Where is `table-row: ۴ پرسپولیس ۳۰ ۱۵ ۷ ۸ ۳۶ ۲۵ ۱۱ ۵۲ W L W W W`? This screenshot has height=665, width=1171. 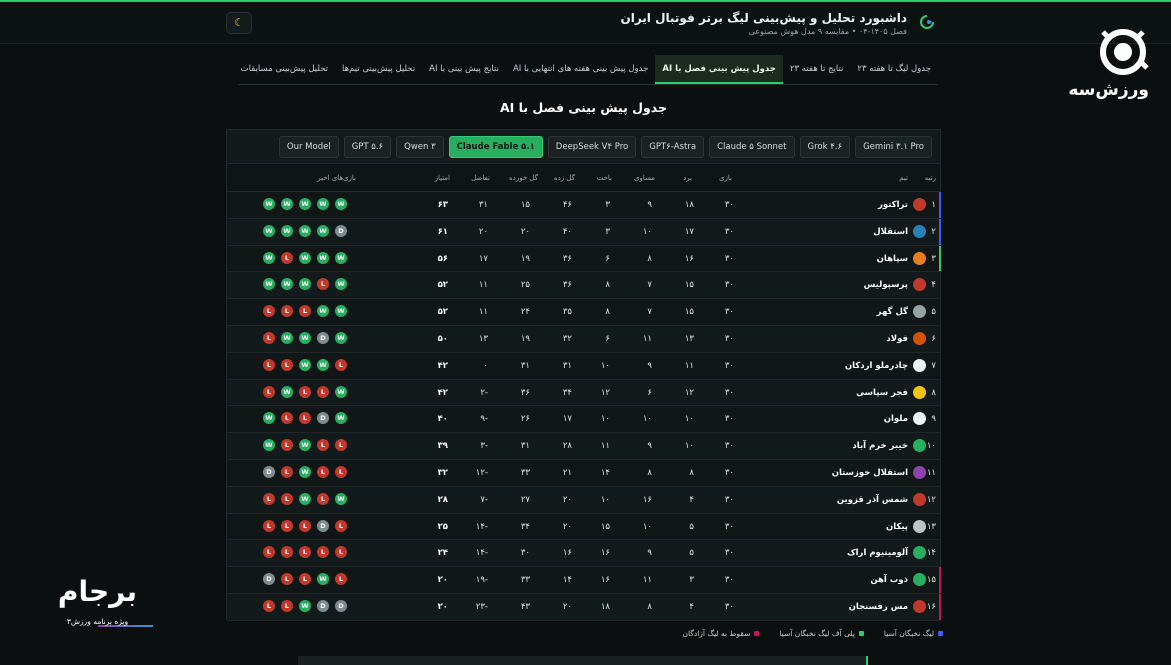 table-row: ۴ پرسپولیس ۳۰ ۱۵ ۷ ۸ ۳۶ ۲۵ ۱۱ ۵۲ W L W W W is located at coordinates (583, 286).